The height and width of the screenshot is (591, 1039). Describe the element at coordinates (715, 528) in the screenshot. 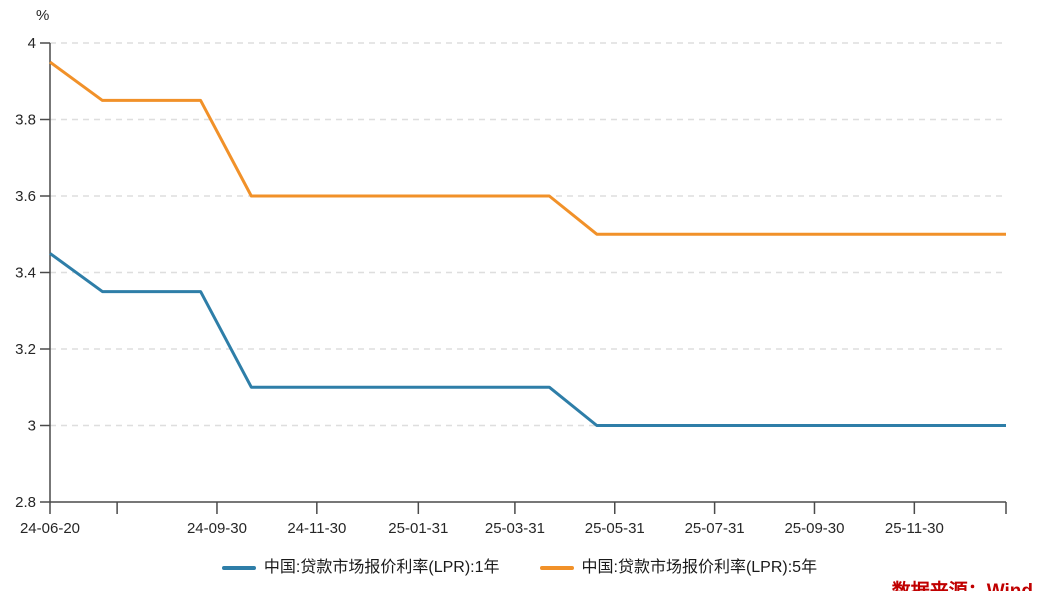

I see `x-tick-label: 25-07-31` at that location.